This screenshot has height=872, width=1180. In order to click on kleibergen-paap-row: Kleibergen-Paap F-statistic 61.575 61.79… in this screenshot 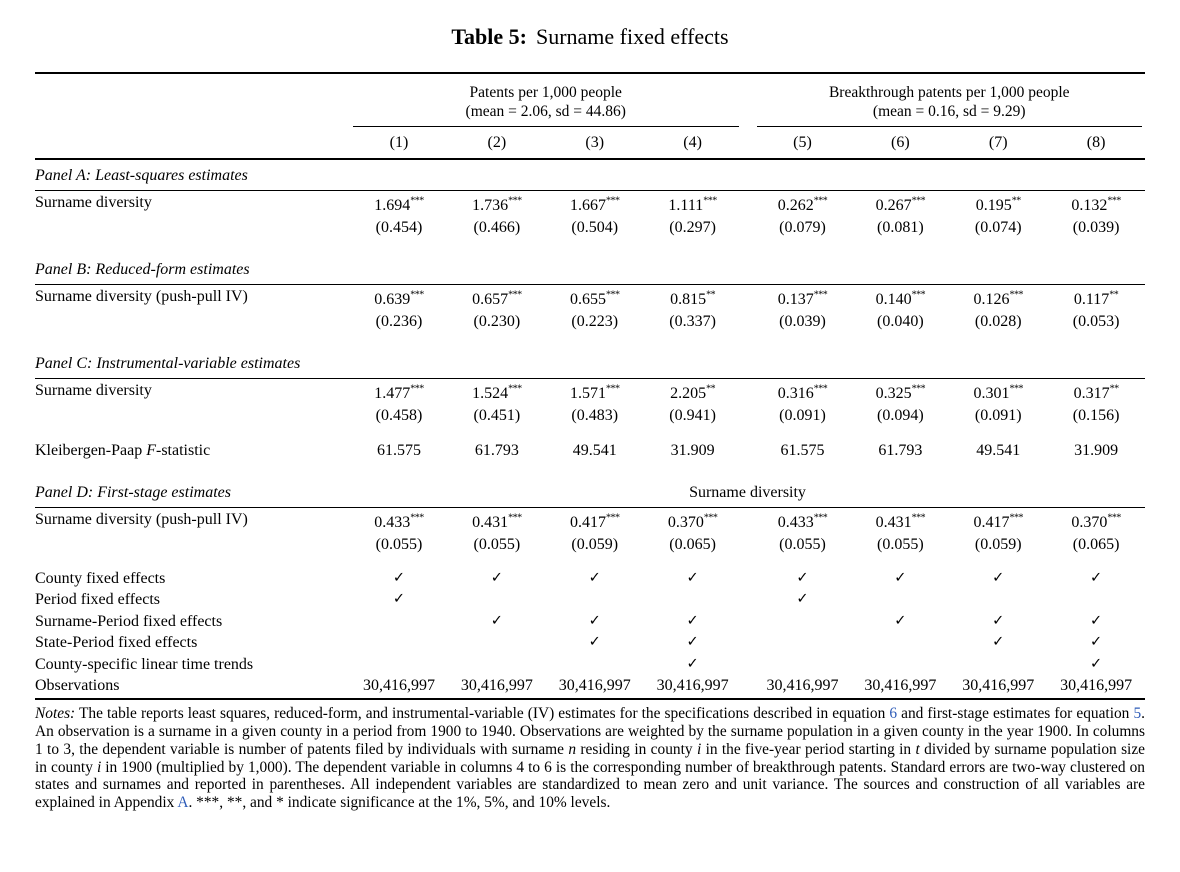, I will do `click(590, 451)`.